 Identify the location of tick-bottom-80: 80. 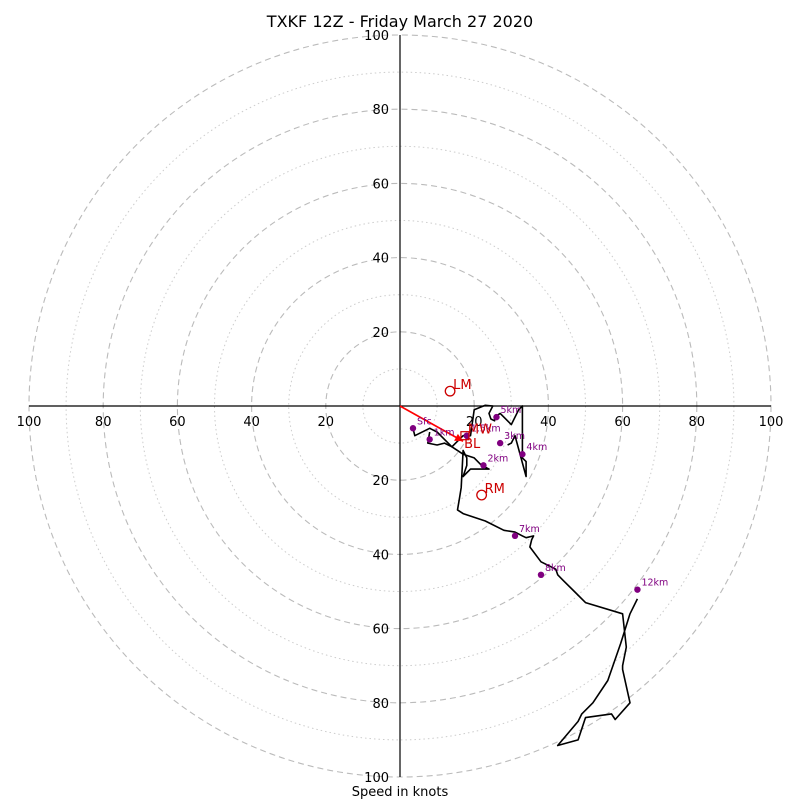
(380, 704).